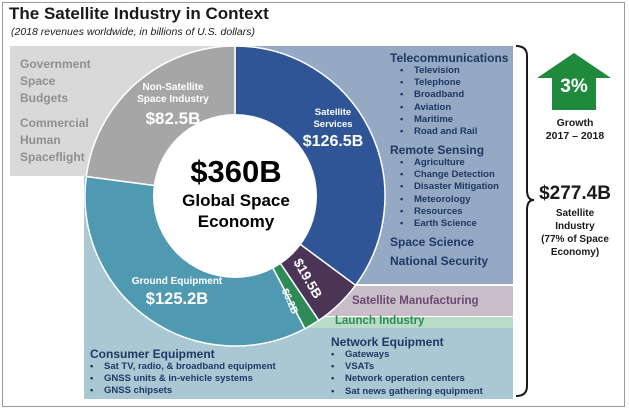 The height and width of the screenshot is (411, 629). I want to click on satellite-services-value: $126.5B, so click(333, 141).